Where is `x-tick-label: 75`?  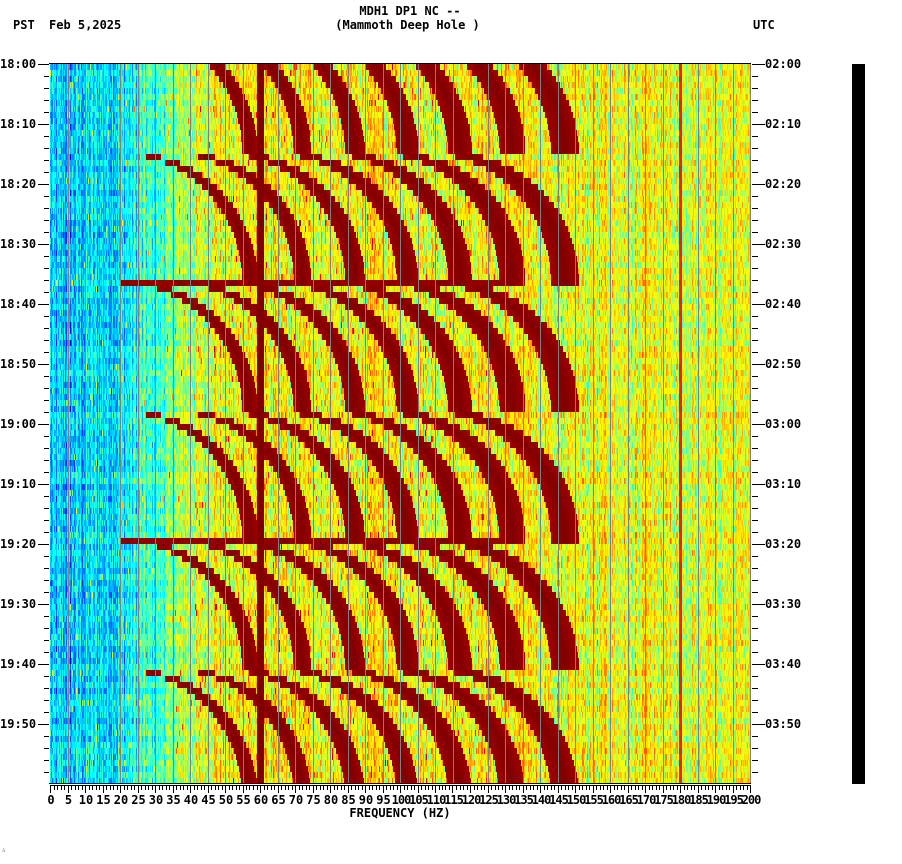
x-tick-label: 75 is located at coordinates (313, 800).